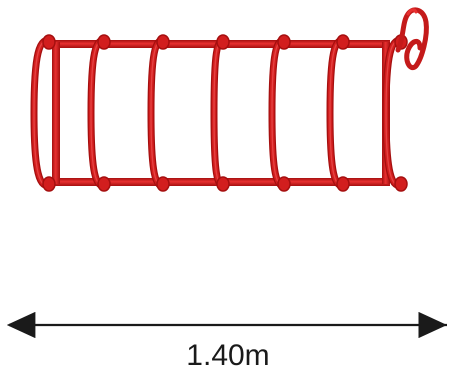 The height and width of the screenshot is (375, 456). I want to click on end-hook, so click(412, 38).